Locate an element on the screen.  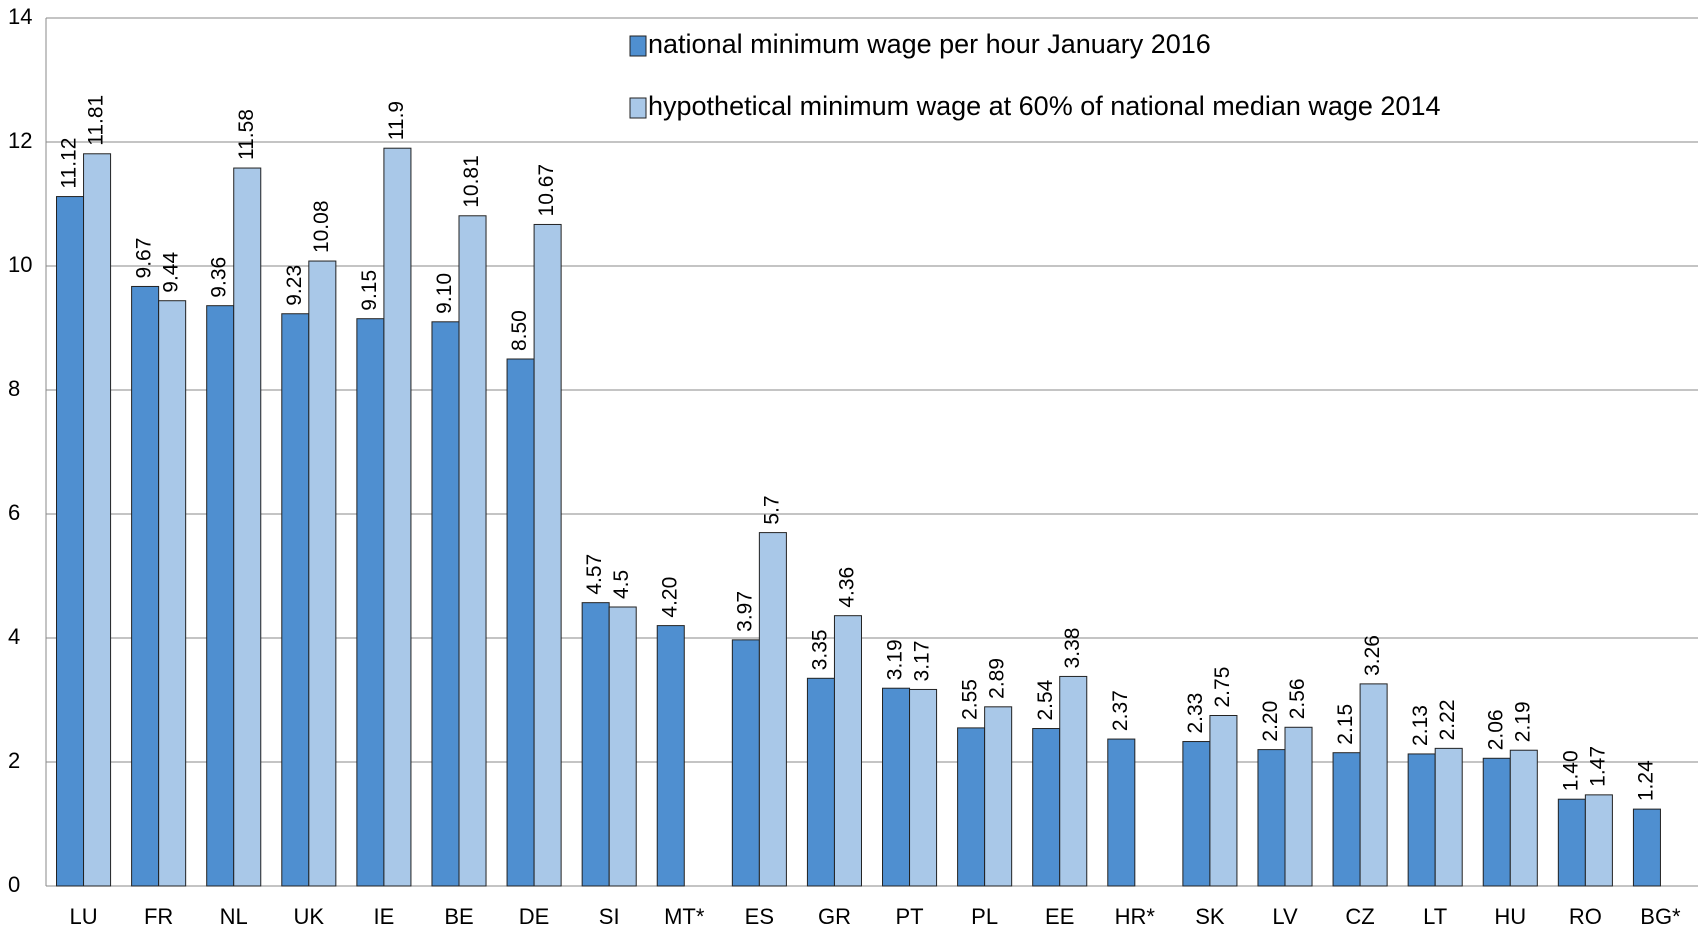
value-label: 9.36 is located at coordinates (219, 277).